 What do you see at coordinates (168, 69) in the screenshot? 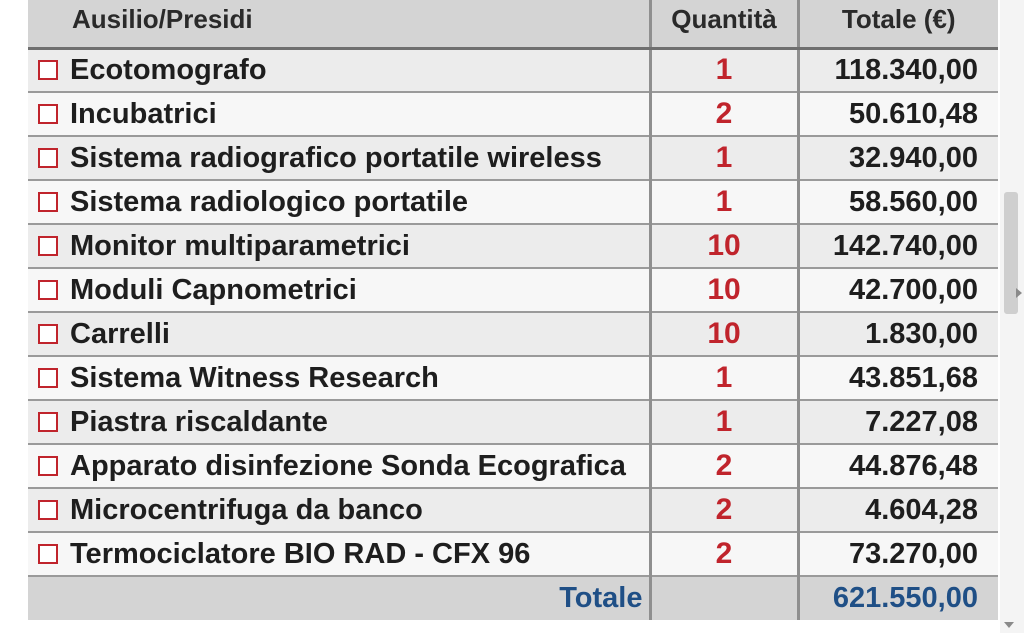
I see `item-label: Ecotomografo` at bounding box center [168, 69].